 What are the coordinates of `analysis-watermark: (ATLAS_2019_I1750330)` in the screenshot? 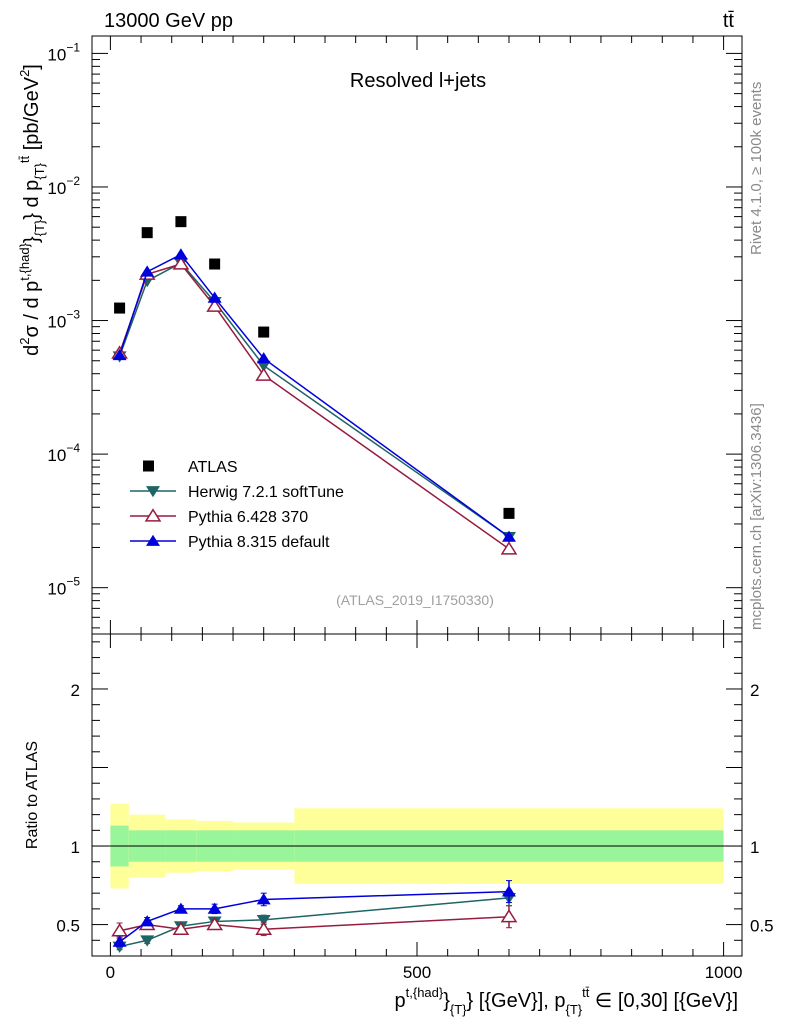 It's located at (415, 600).